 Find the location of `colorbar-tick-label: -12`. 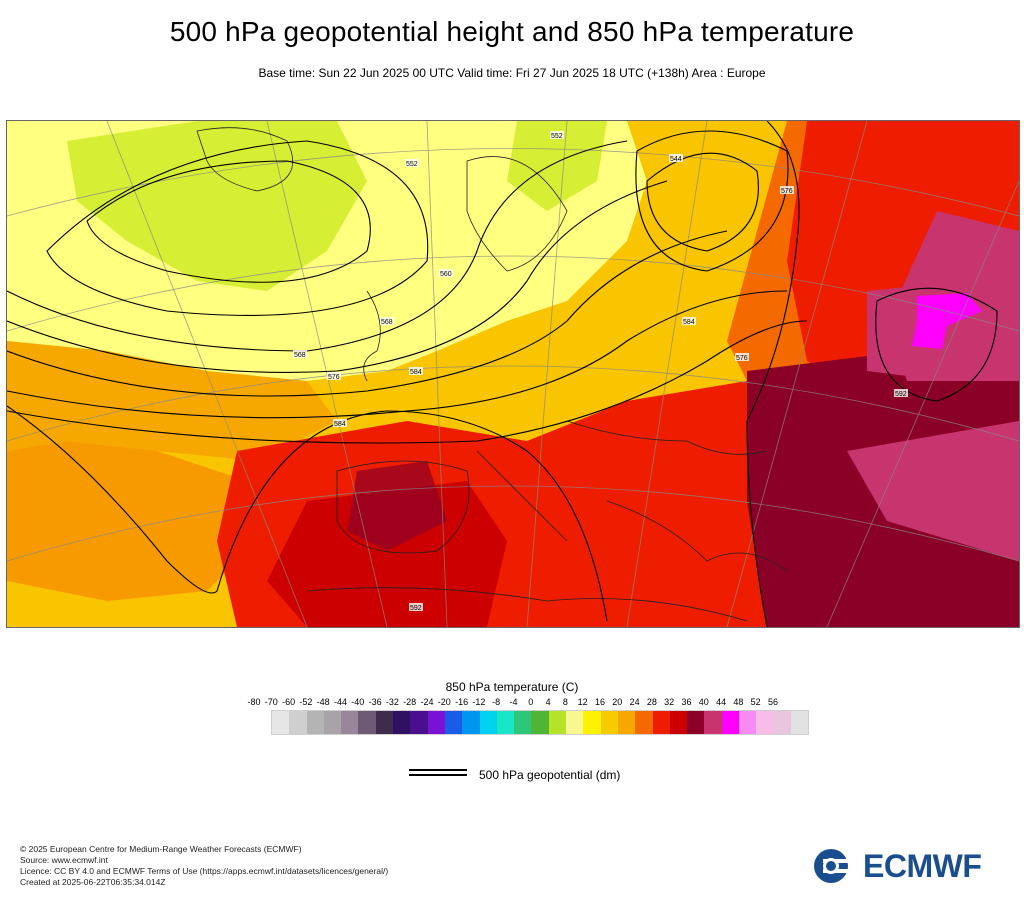

colorbar-tick-label: -12 is located at coordinates (479, 702).